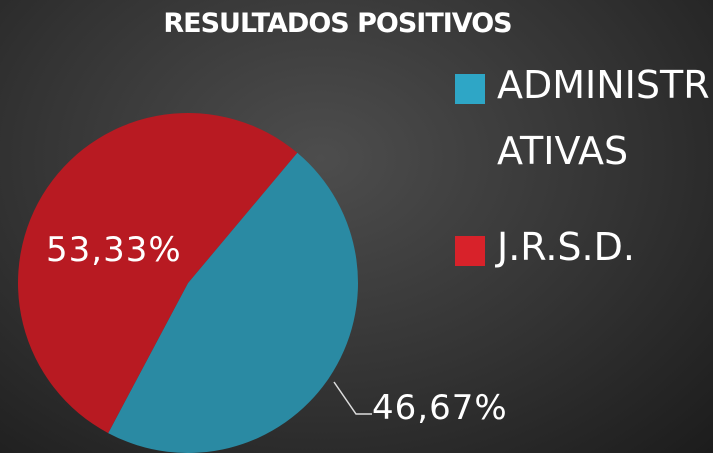 The height and width of the screenshot is (453, 713). Describe the element at coordinates (352, 398) in the screenshot. I see `leader-line` at that location.